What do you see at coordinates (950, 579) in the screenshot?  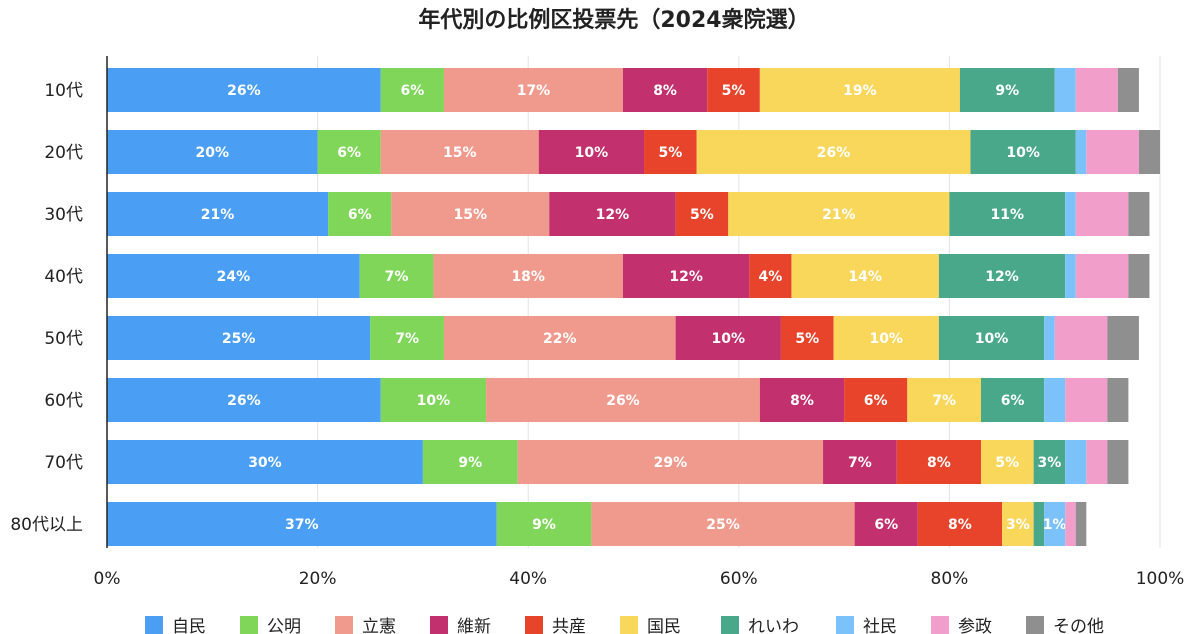 I see `x-tick-label: 80%` at bounding box center [950, 579].